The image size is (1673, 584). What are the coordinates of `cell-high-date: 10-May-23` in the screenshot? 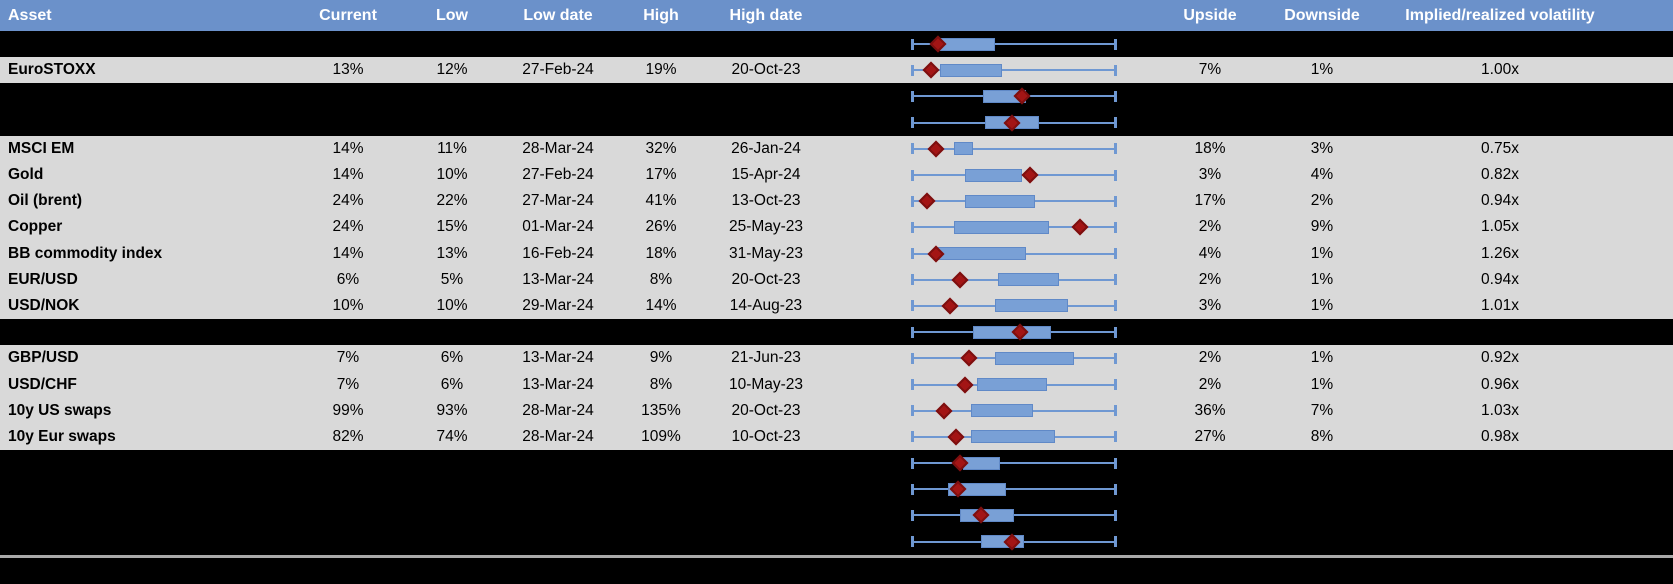 It's located at (766, 384).